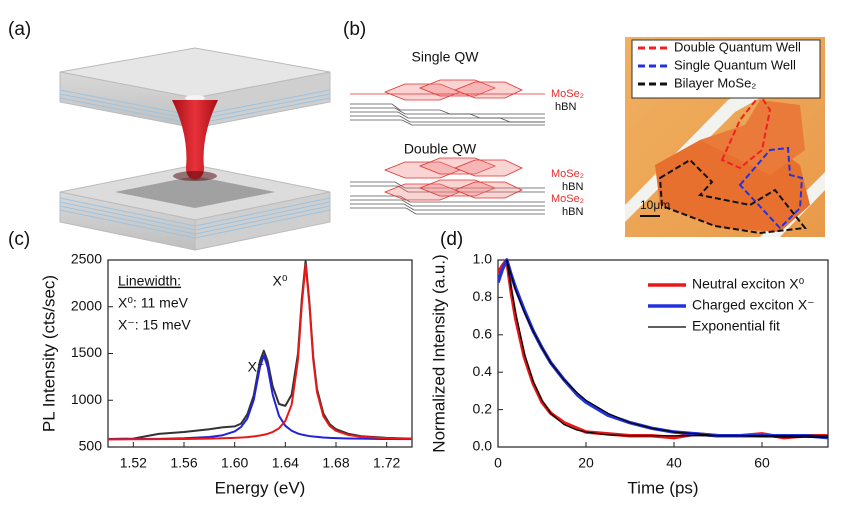 Image resolution: width=866 pixels, height=521 pixels. Describe the element at coordinates (498, 463) in the screenshot. I see `x-tick-label: 0` at that location.